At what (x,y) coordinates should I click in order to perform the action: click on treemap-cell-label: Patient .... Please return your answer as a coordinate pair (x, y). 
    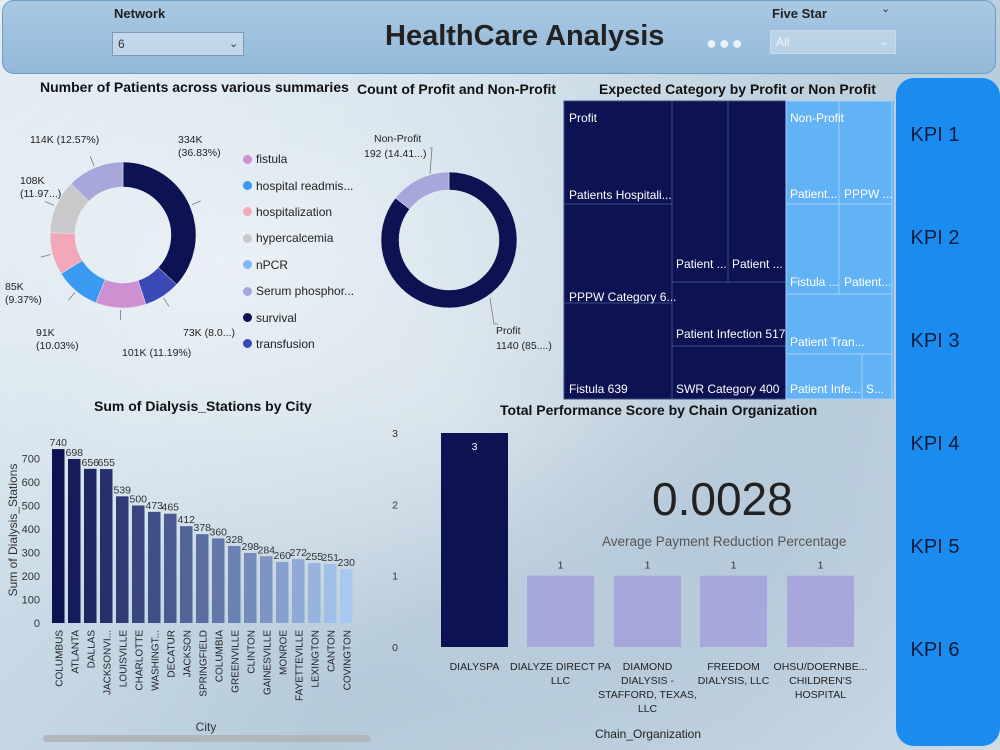
    Looking at the image, I should click on (701, 264).